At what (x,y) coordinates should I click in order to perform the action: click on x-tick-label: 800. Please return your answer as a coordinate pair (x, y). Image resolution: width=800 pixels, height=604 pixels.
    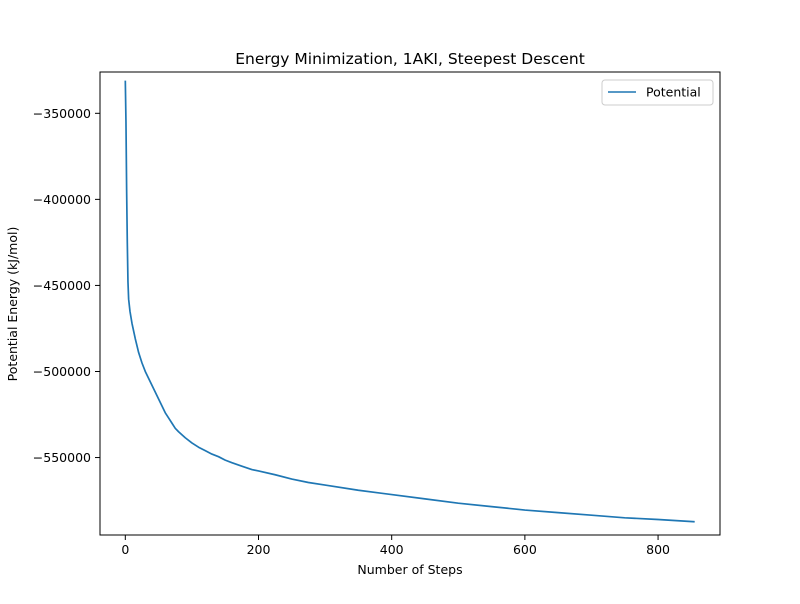
    Looking at the image, I should click on (658, 549).